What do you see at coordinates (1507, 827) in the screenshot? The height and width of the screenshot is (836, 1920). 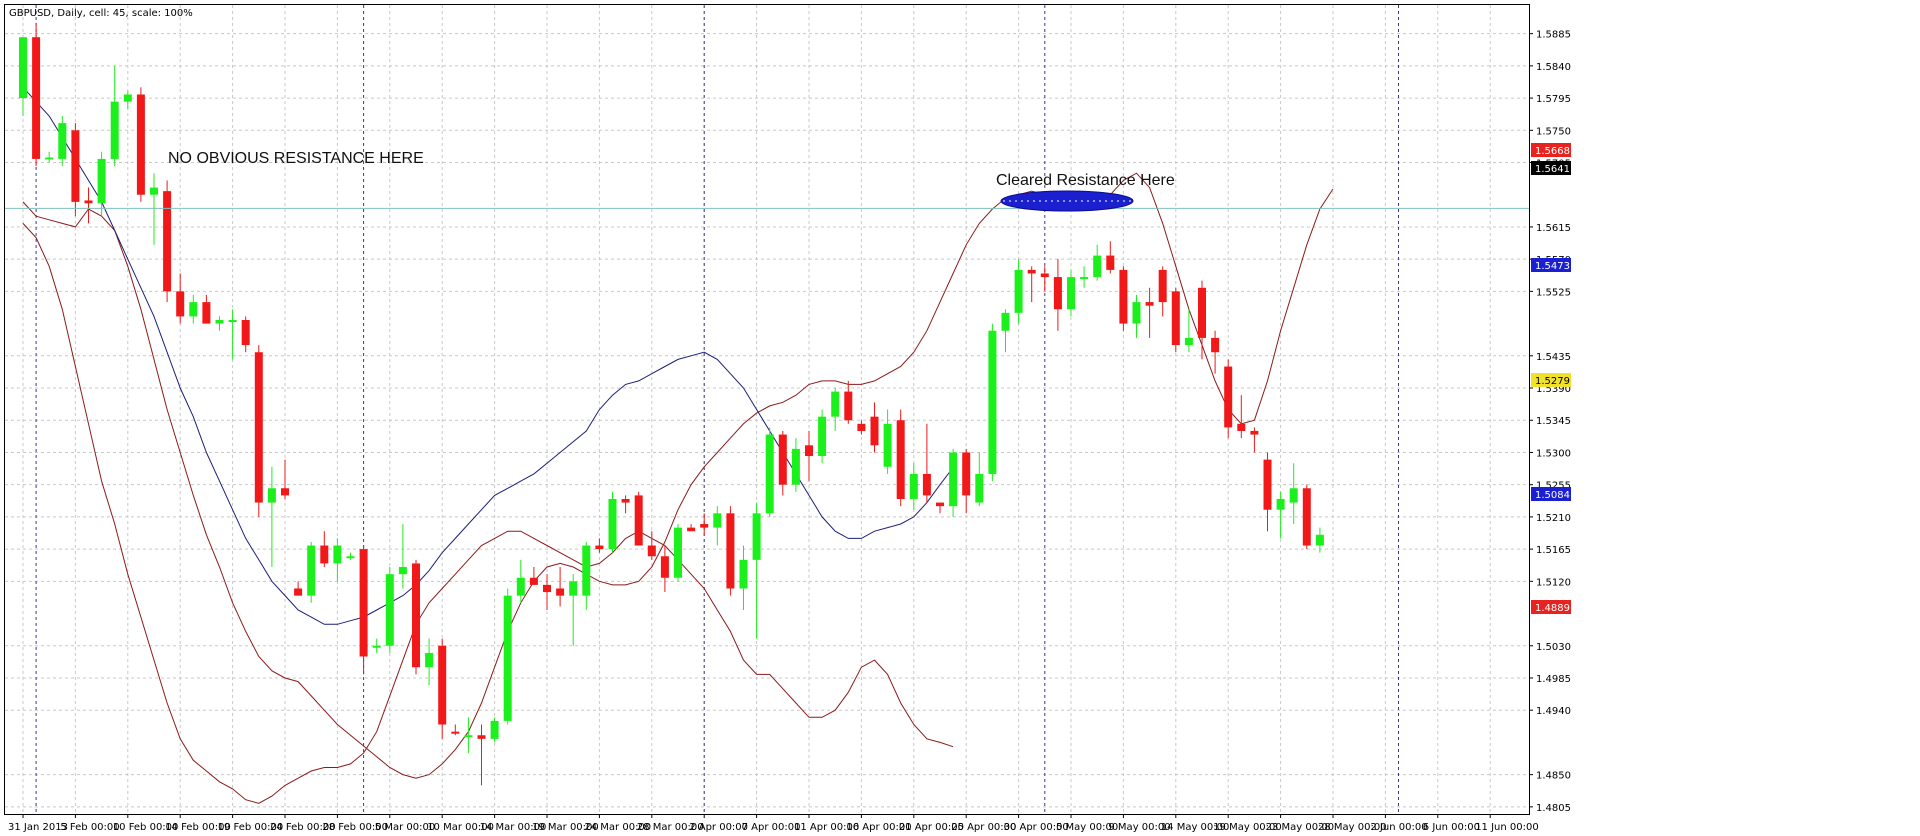 I see `x-tick-label: 11 Jun 00:00` at bounding box center [1507, 827].